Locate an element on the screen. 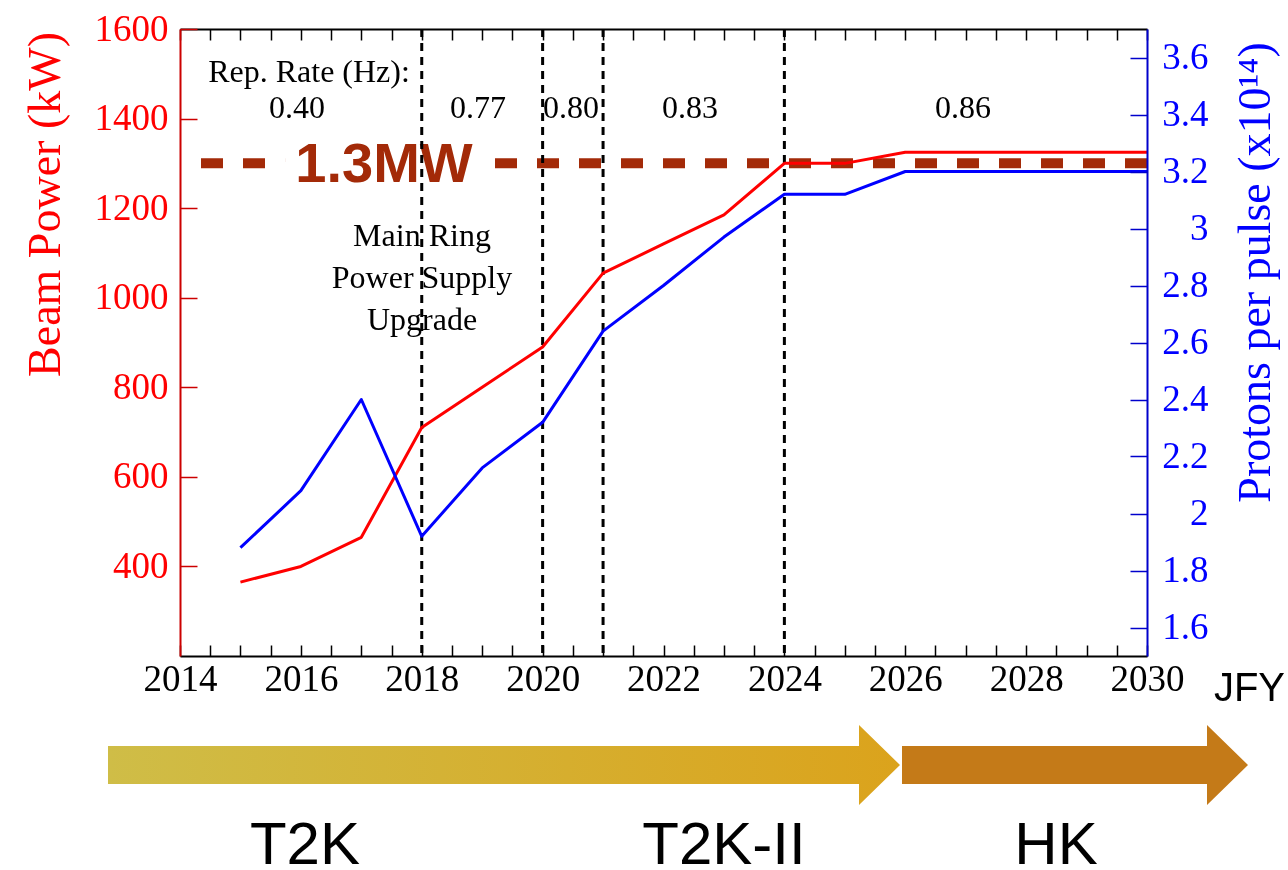 The height and width of the screenshot is (870, 1288). y2-tick-label: 3 is located at coordinates (1199, 227).